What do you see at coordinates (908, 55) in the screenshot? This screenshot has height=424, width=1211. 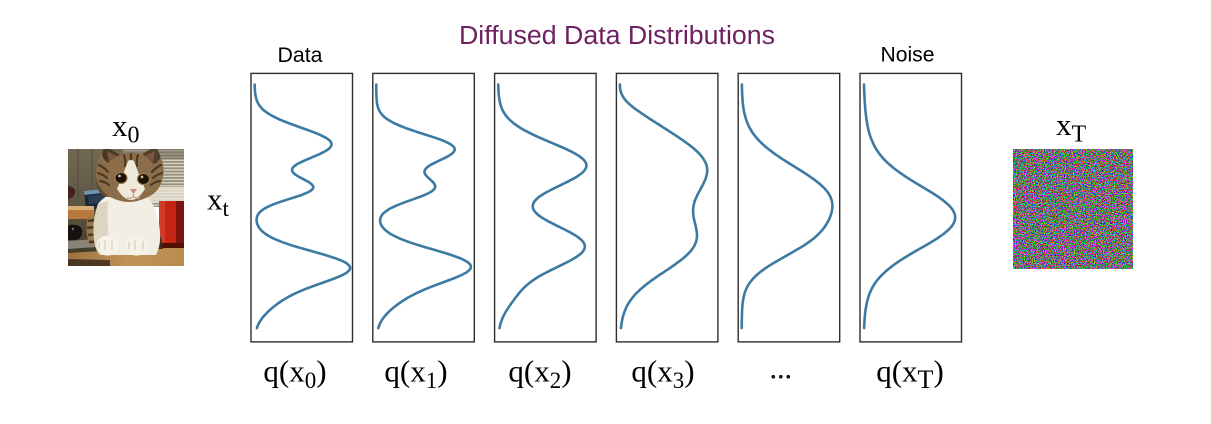 I see `svg-text: Noise` at bounding box center [908, 55].